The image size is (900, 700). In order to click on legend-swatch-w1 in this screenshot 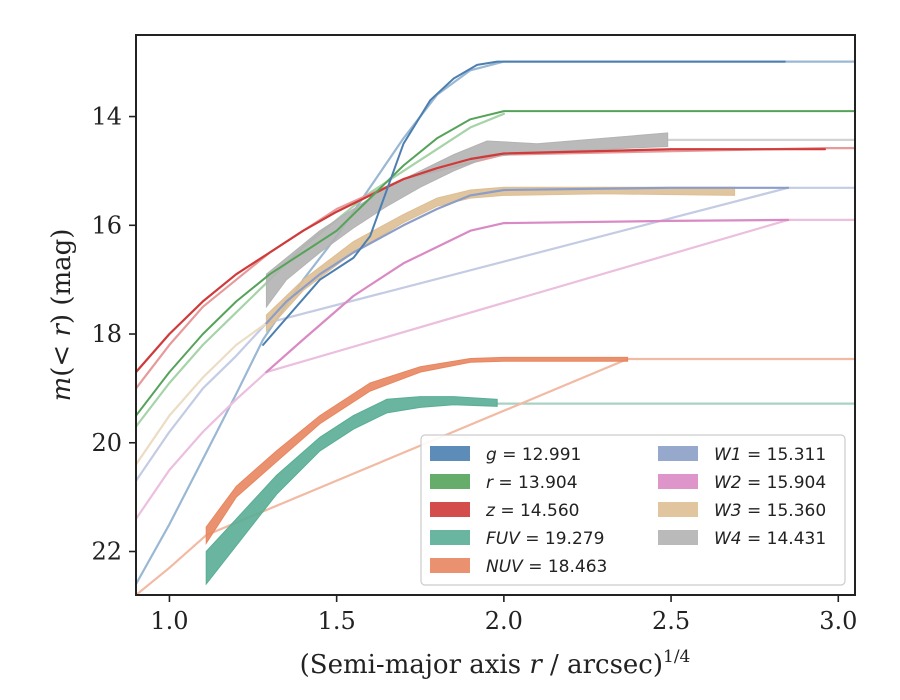, I will do `click(678, 453)`.